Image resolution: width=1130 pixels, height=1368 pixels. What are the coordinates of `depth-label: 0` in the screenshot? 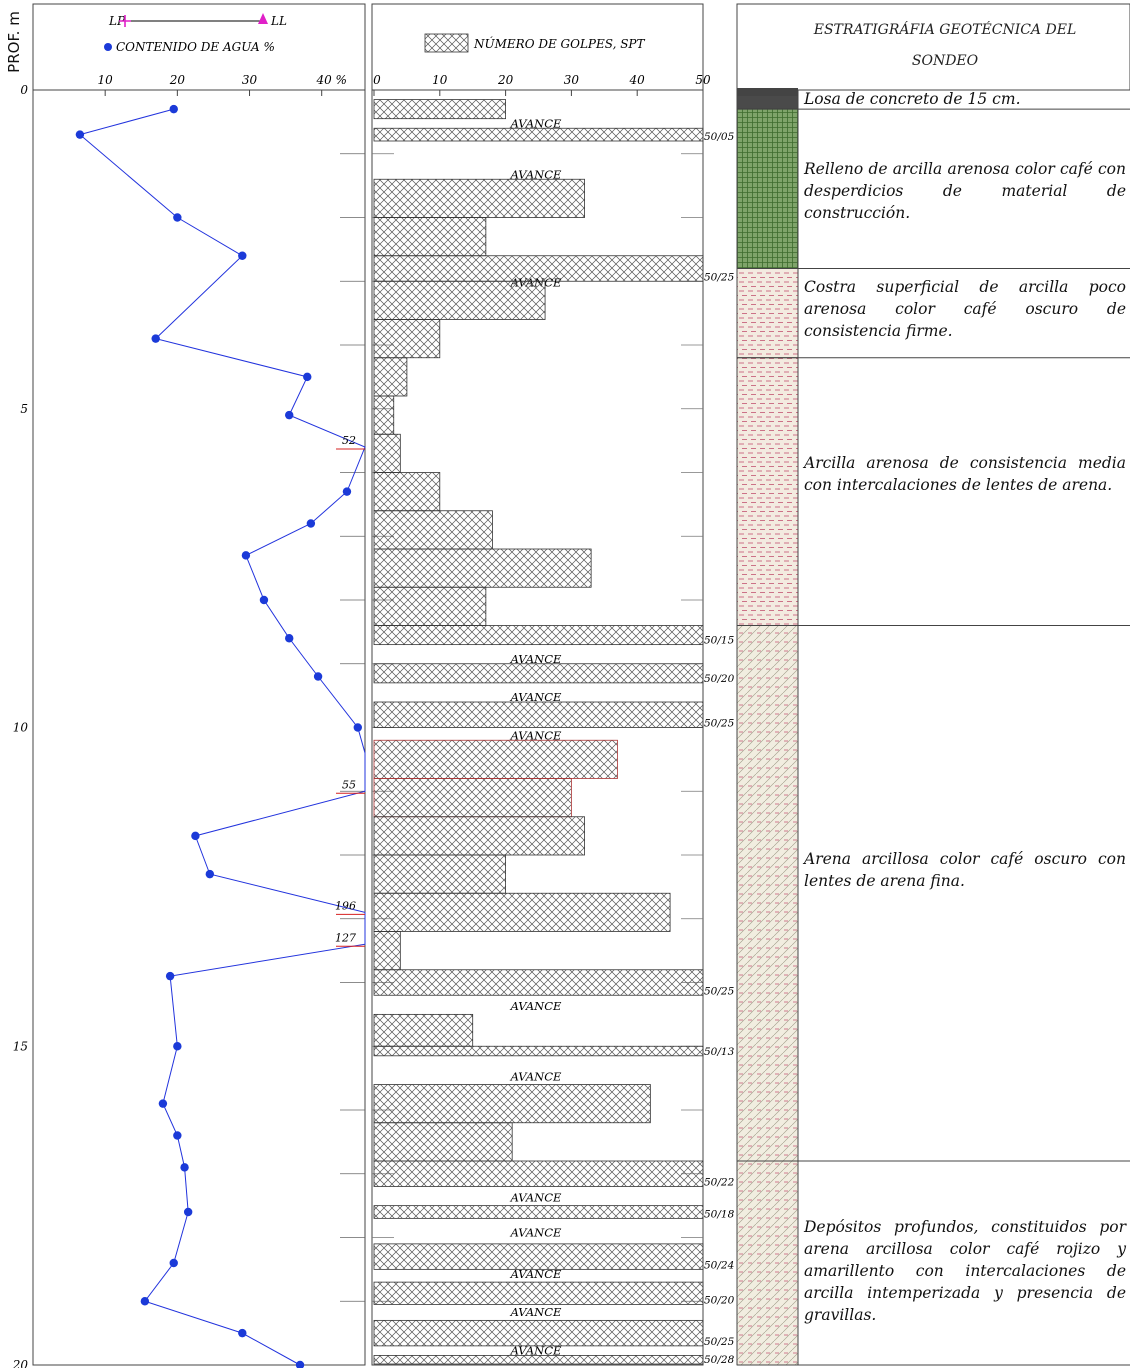 It's located at (24, 90).